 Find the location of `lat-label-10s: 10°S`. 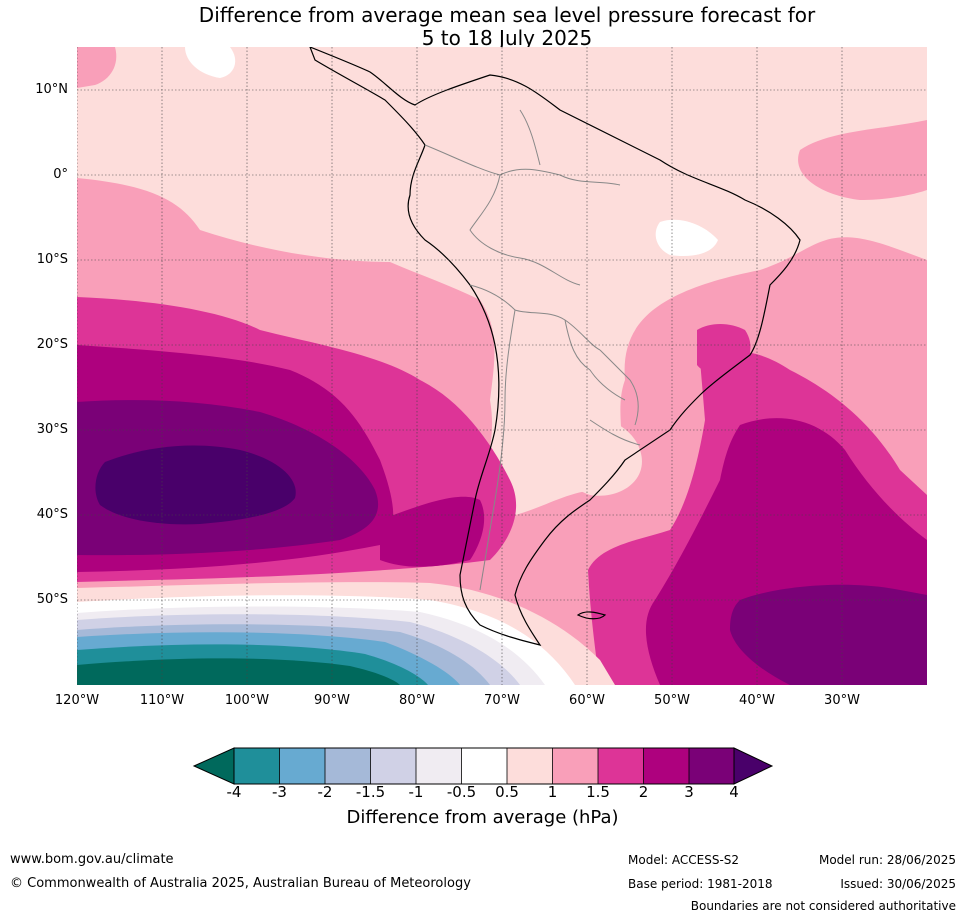

lat-label-10s: 10°S is located at coordinates (52, 259).